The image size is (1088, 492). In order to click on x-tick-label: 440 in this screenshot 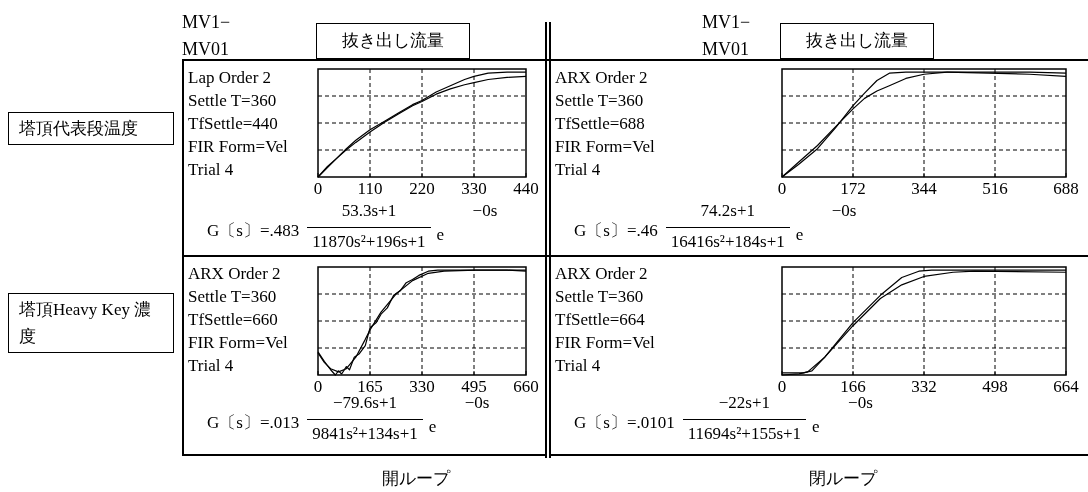, I will do `click(526, 188)`.